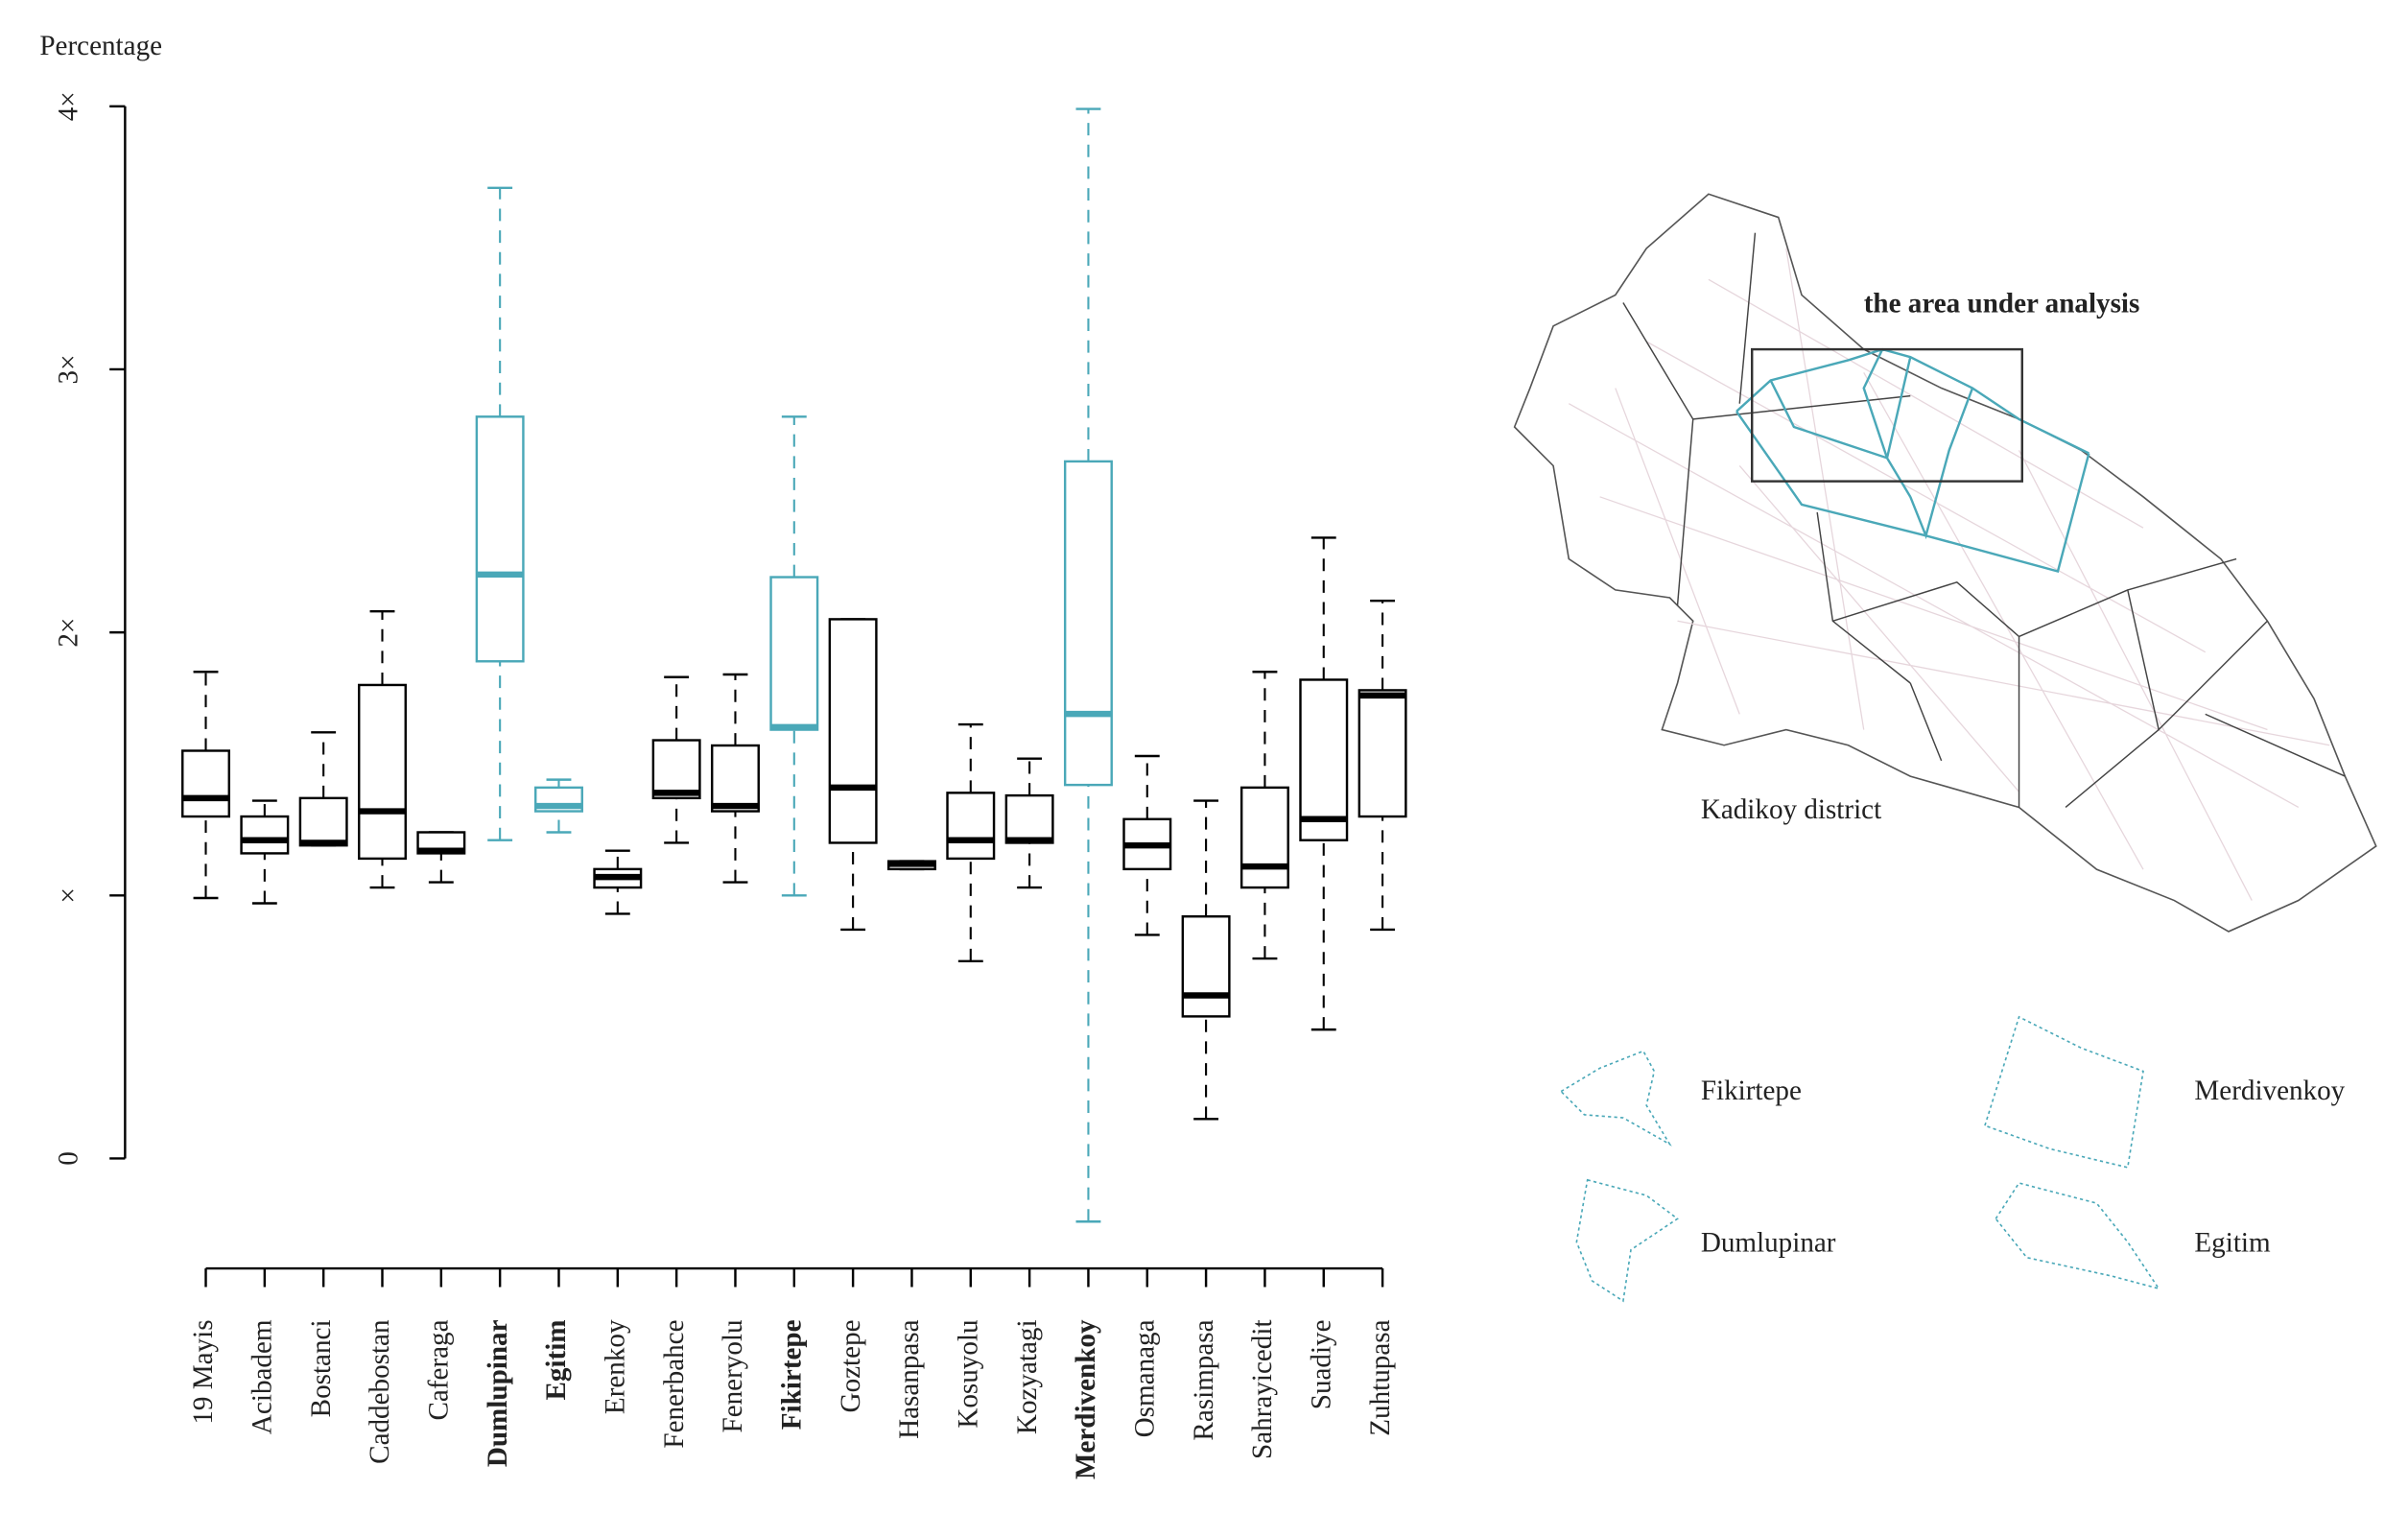 This screenshot has width=2408, height=1537. What do you see at coordinates (1027, 1377) in the screenshot?
I see `x-tick-label: Kozyatagi` at bounding box center [1027, 1377].